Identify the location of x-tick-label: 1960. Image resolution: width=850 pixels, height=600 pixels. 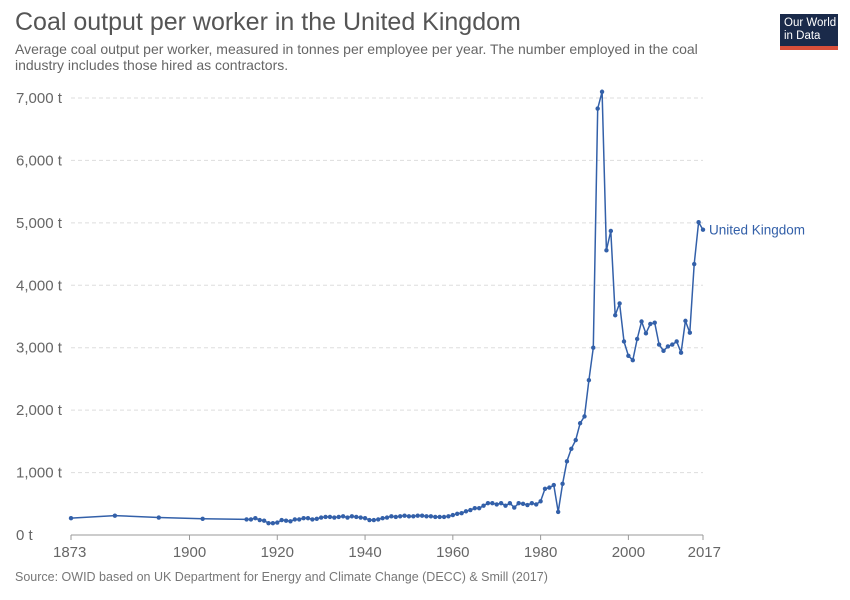
(452, 552).